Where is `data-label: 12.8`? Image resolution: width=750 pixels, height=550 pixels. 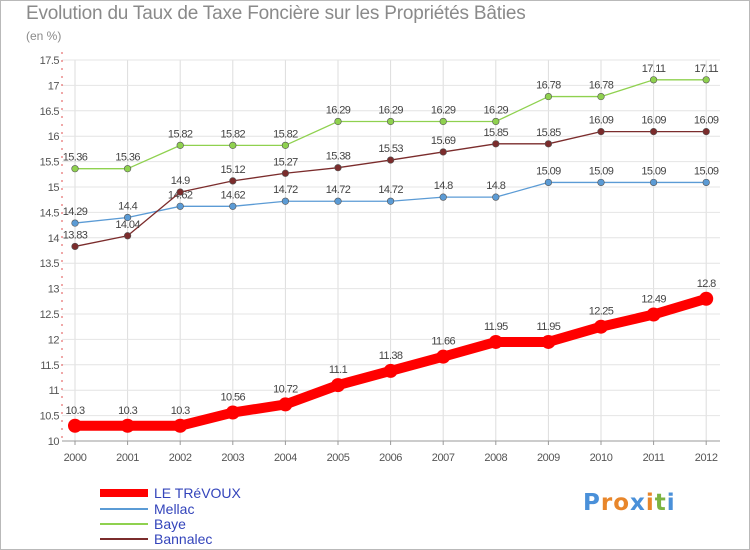 data-label: 12.8 is located at coordinates (706, 284).